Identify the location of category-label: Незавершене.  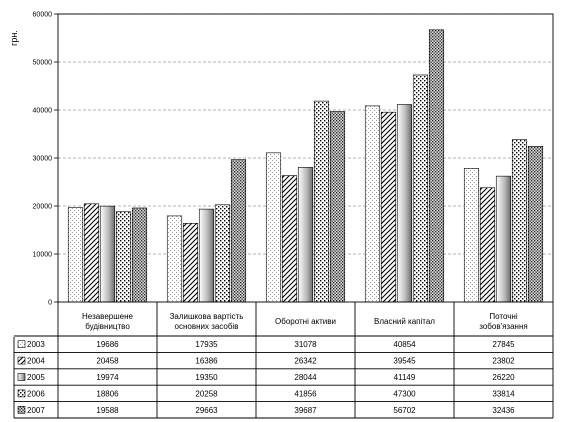
(108, 316).